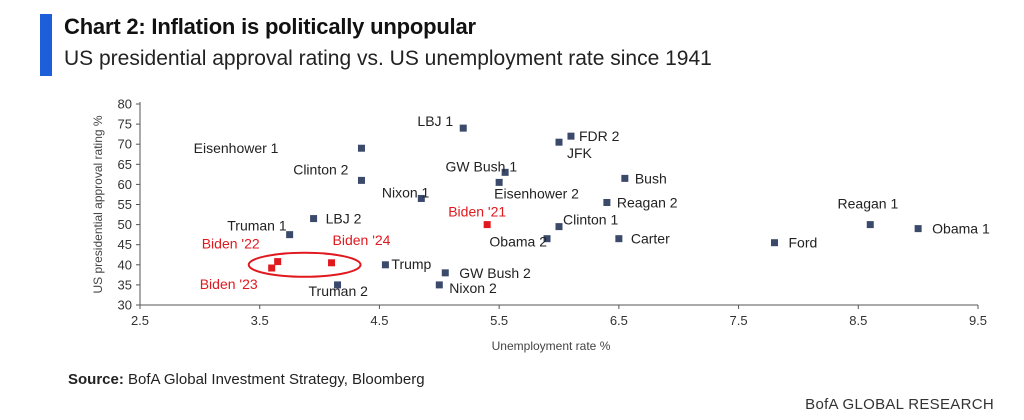 The height and width of the screenshot is (420, 1024). I want to click on label-lbj-1: LBJ 1, so click(435, 121).